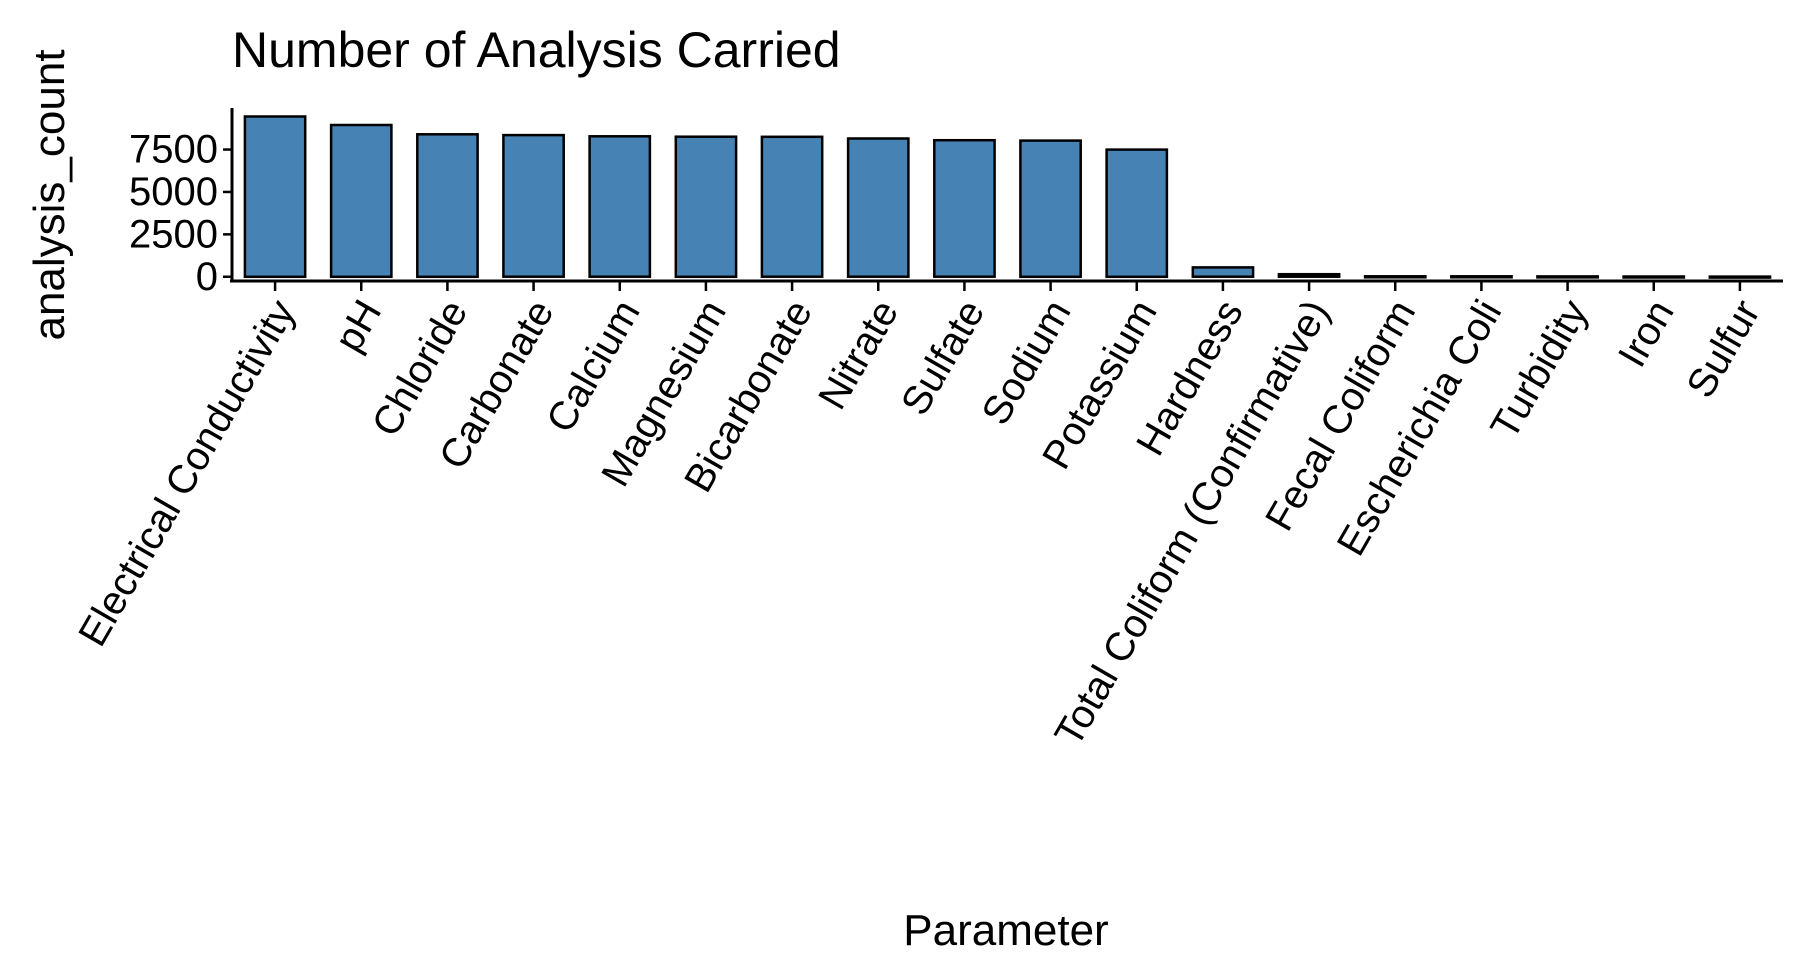 This screenshot has height=968, width=1800. What do you see at coordinates (173, 234) in the screenshot?
I see `y-tick-label: 2500` at bounding box center [173, 234].